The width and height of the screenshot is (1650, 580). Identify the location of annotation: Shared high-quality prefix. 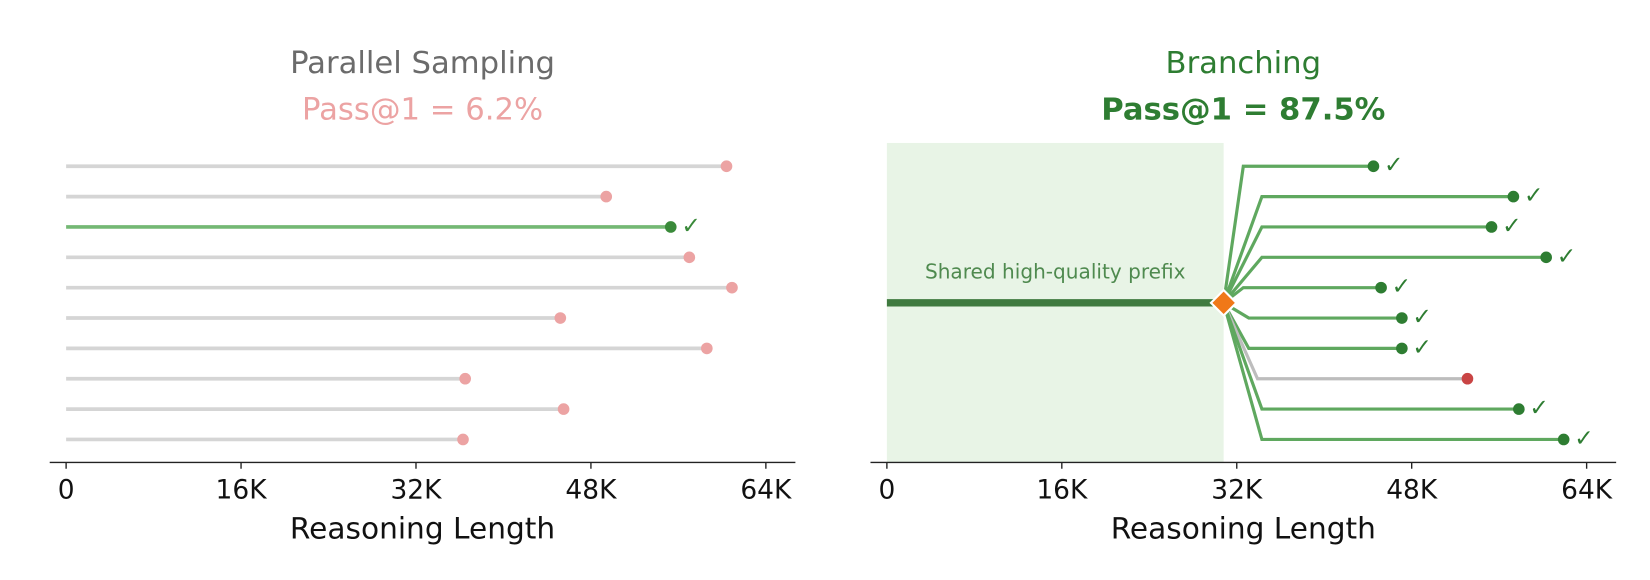
(1055, 272).